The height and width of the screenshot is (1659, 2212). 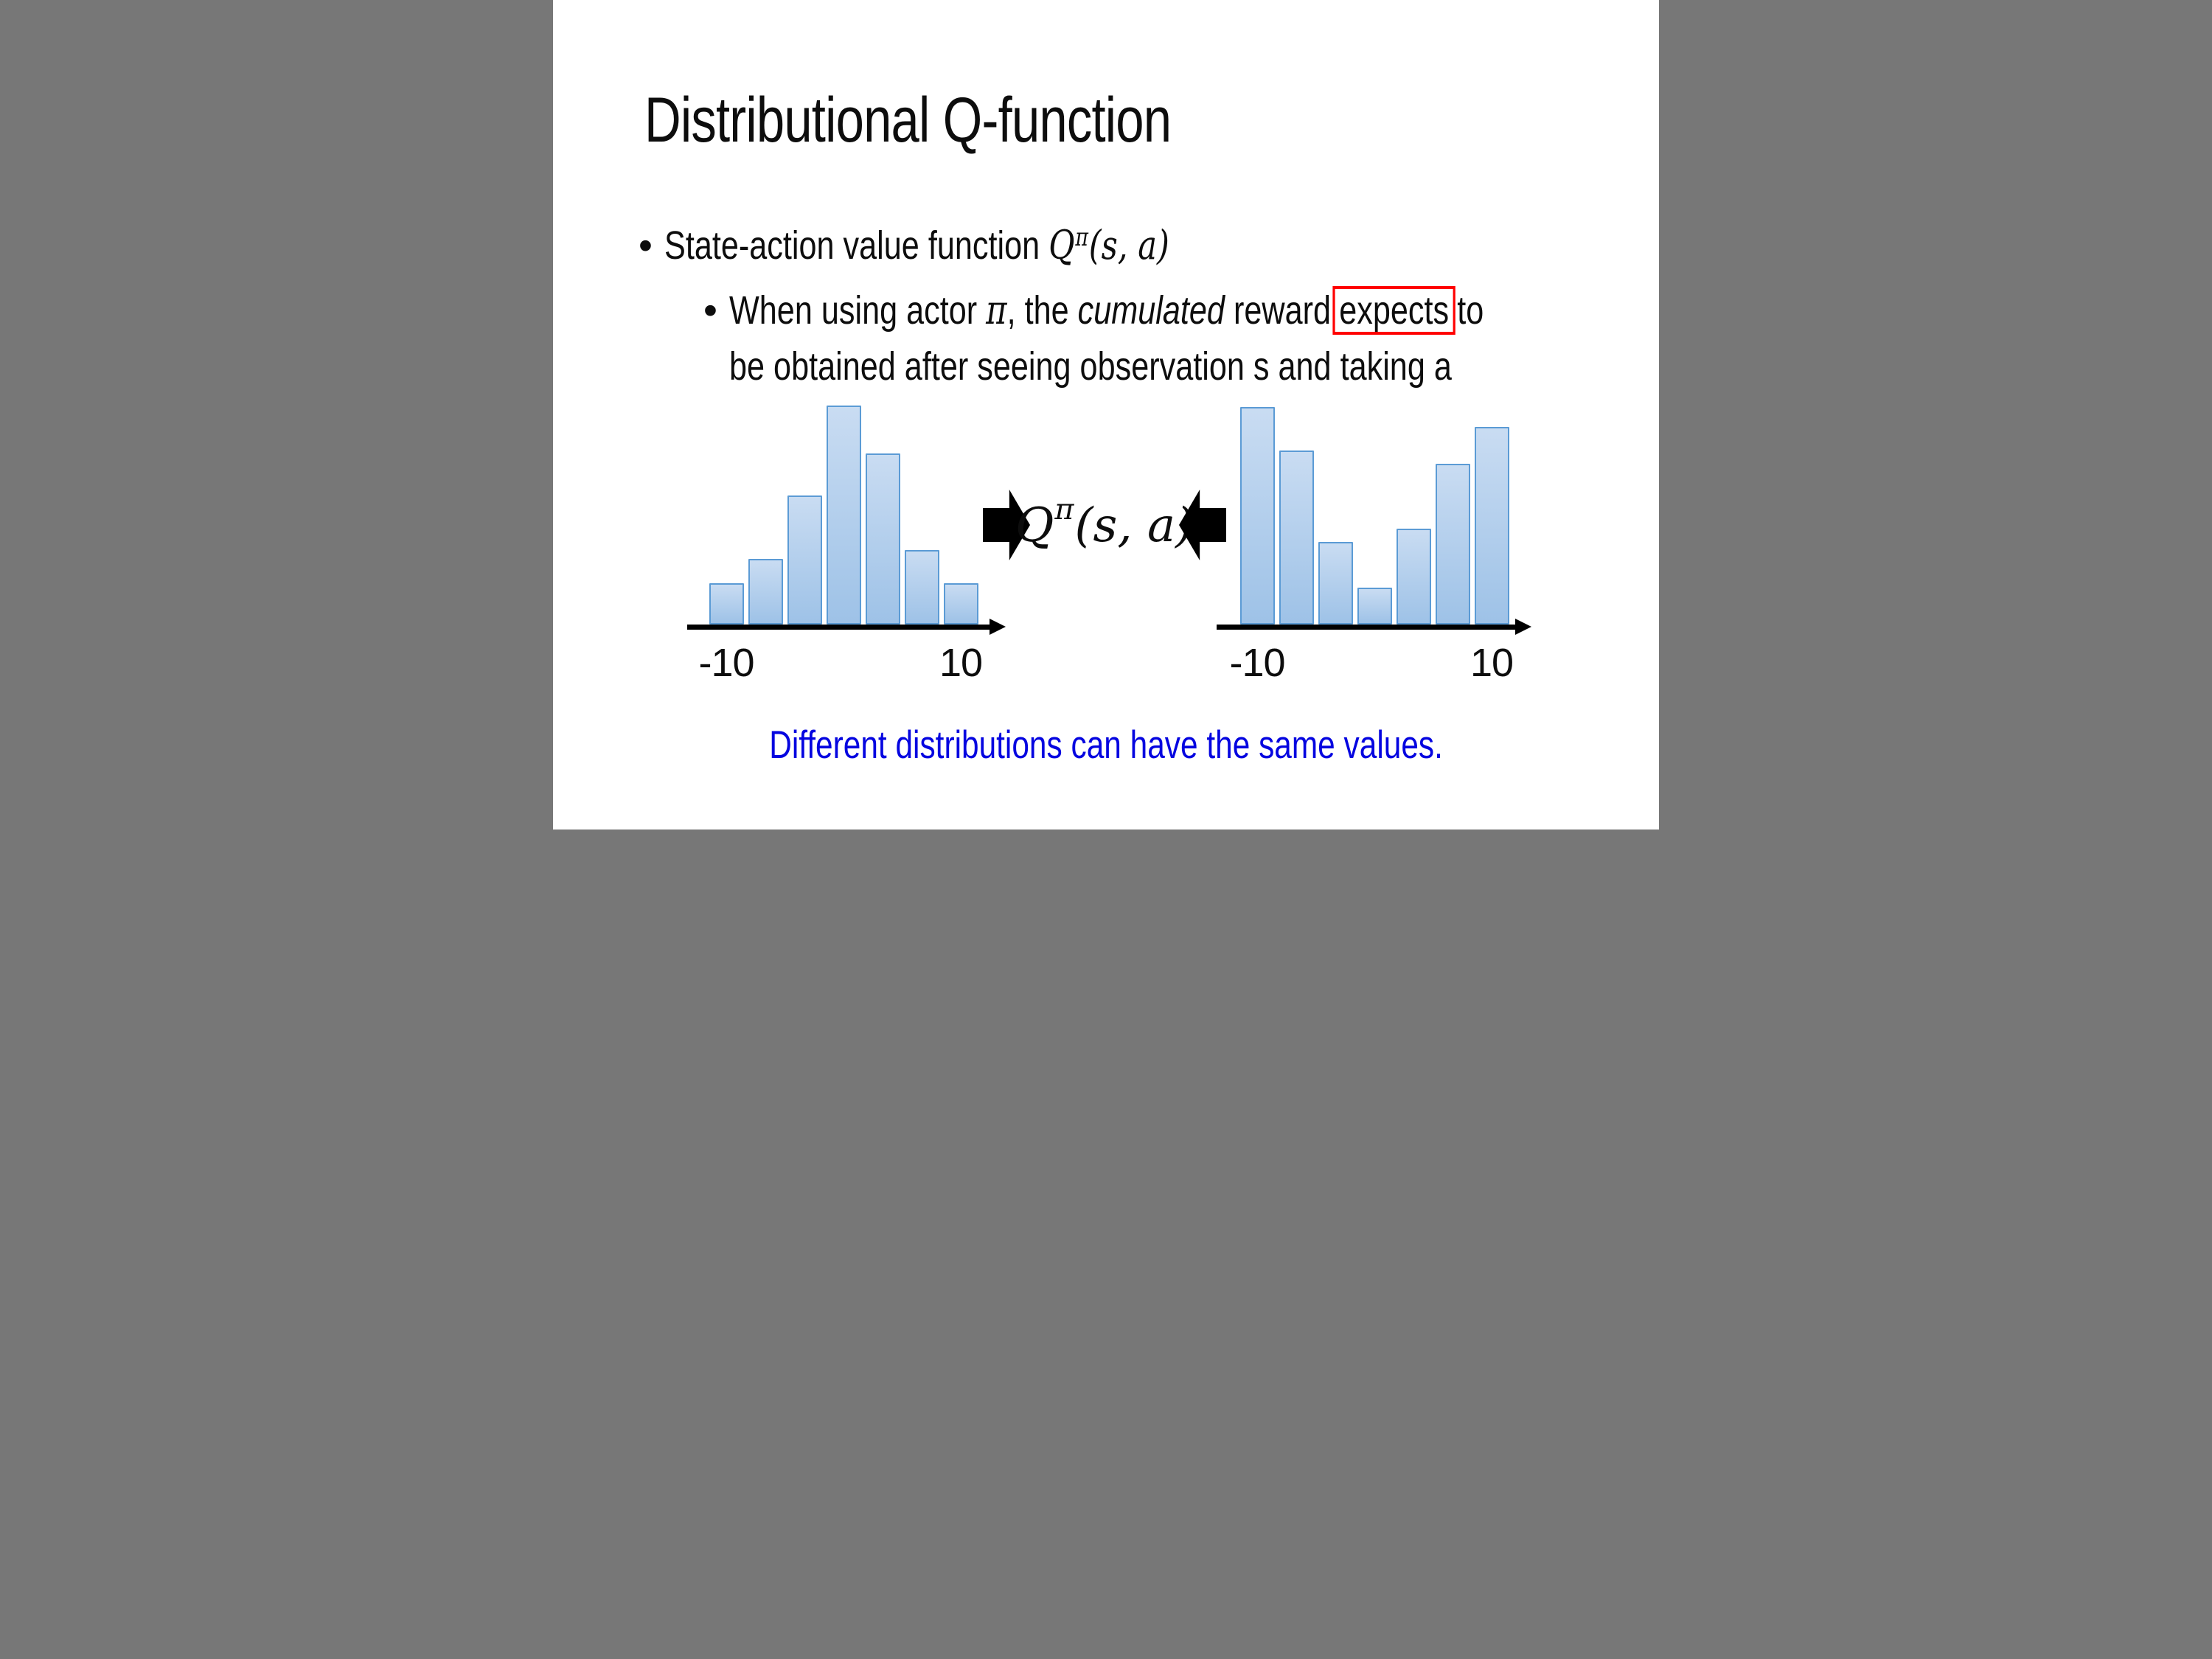 I want to click on bullet1-text: State-action value function Qπ(s, a), so click(x=916, y=248).